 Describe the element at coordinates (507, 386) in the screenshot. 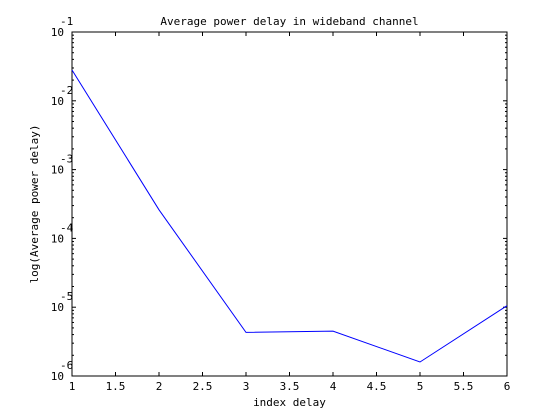

I see `x-tick-label: 6` at that location.